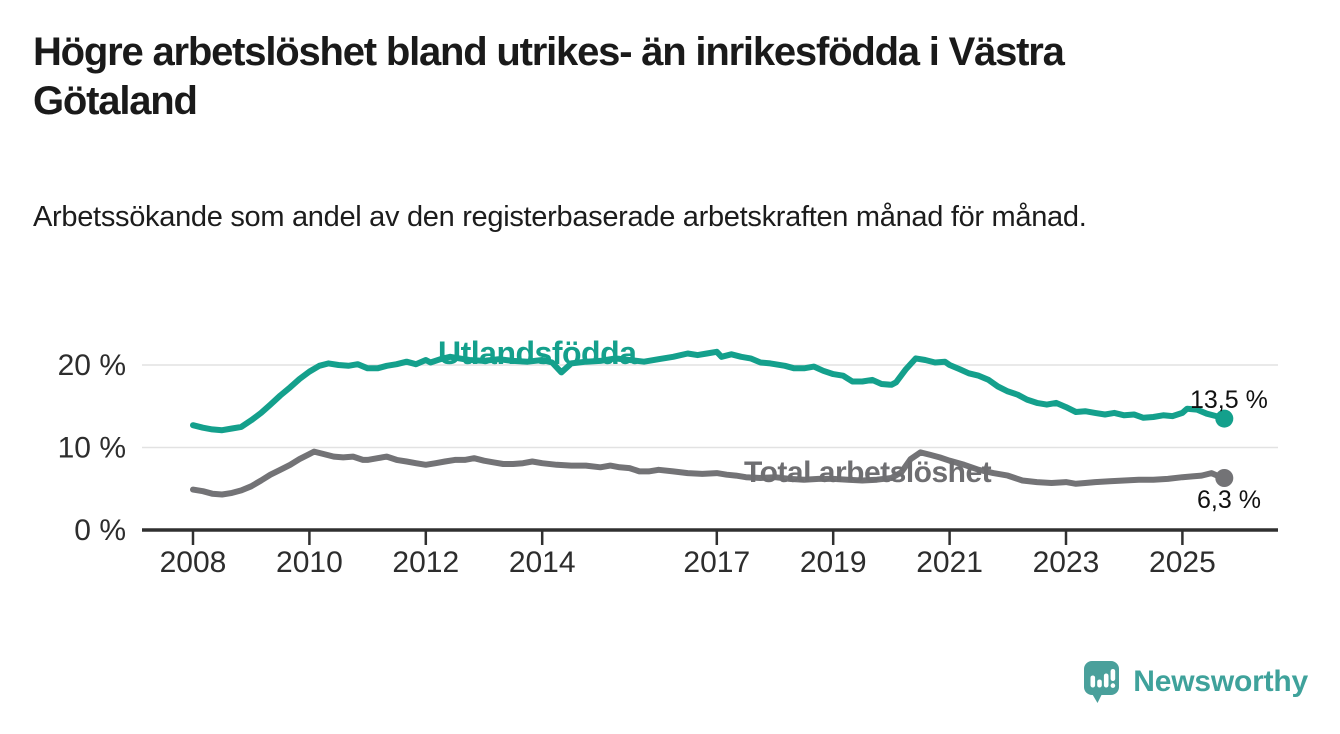 Image resolution: width=1340 pixels, height=734 pixels. Describe the element at coordinates (92, 448) in the screenshot. I see `svg-text: 10 %` at that location.